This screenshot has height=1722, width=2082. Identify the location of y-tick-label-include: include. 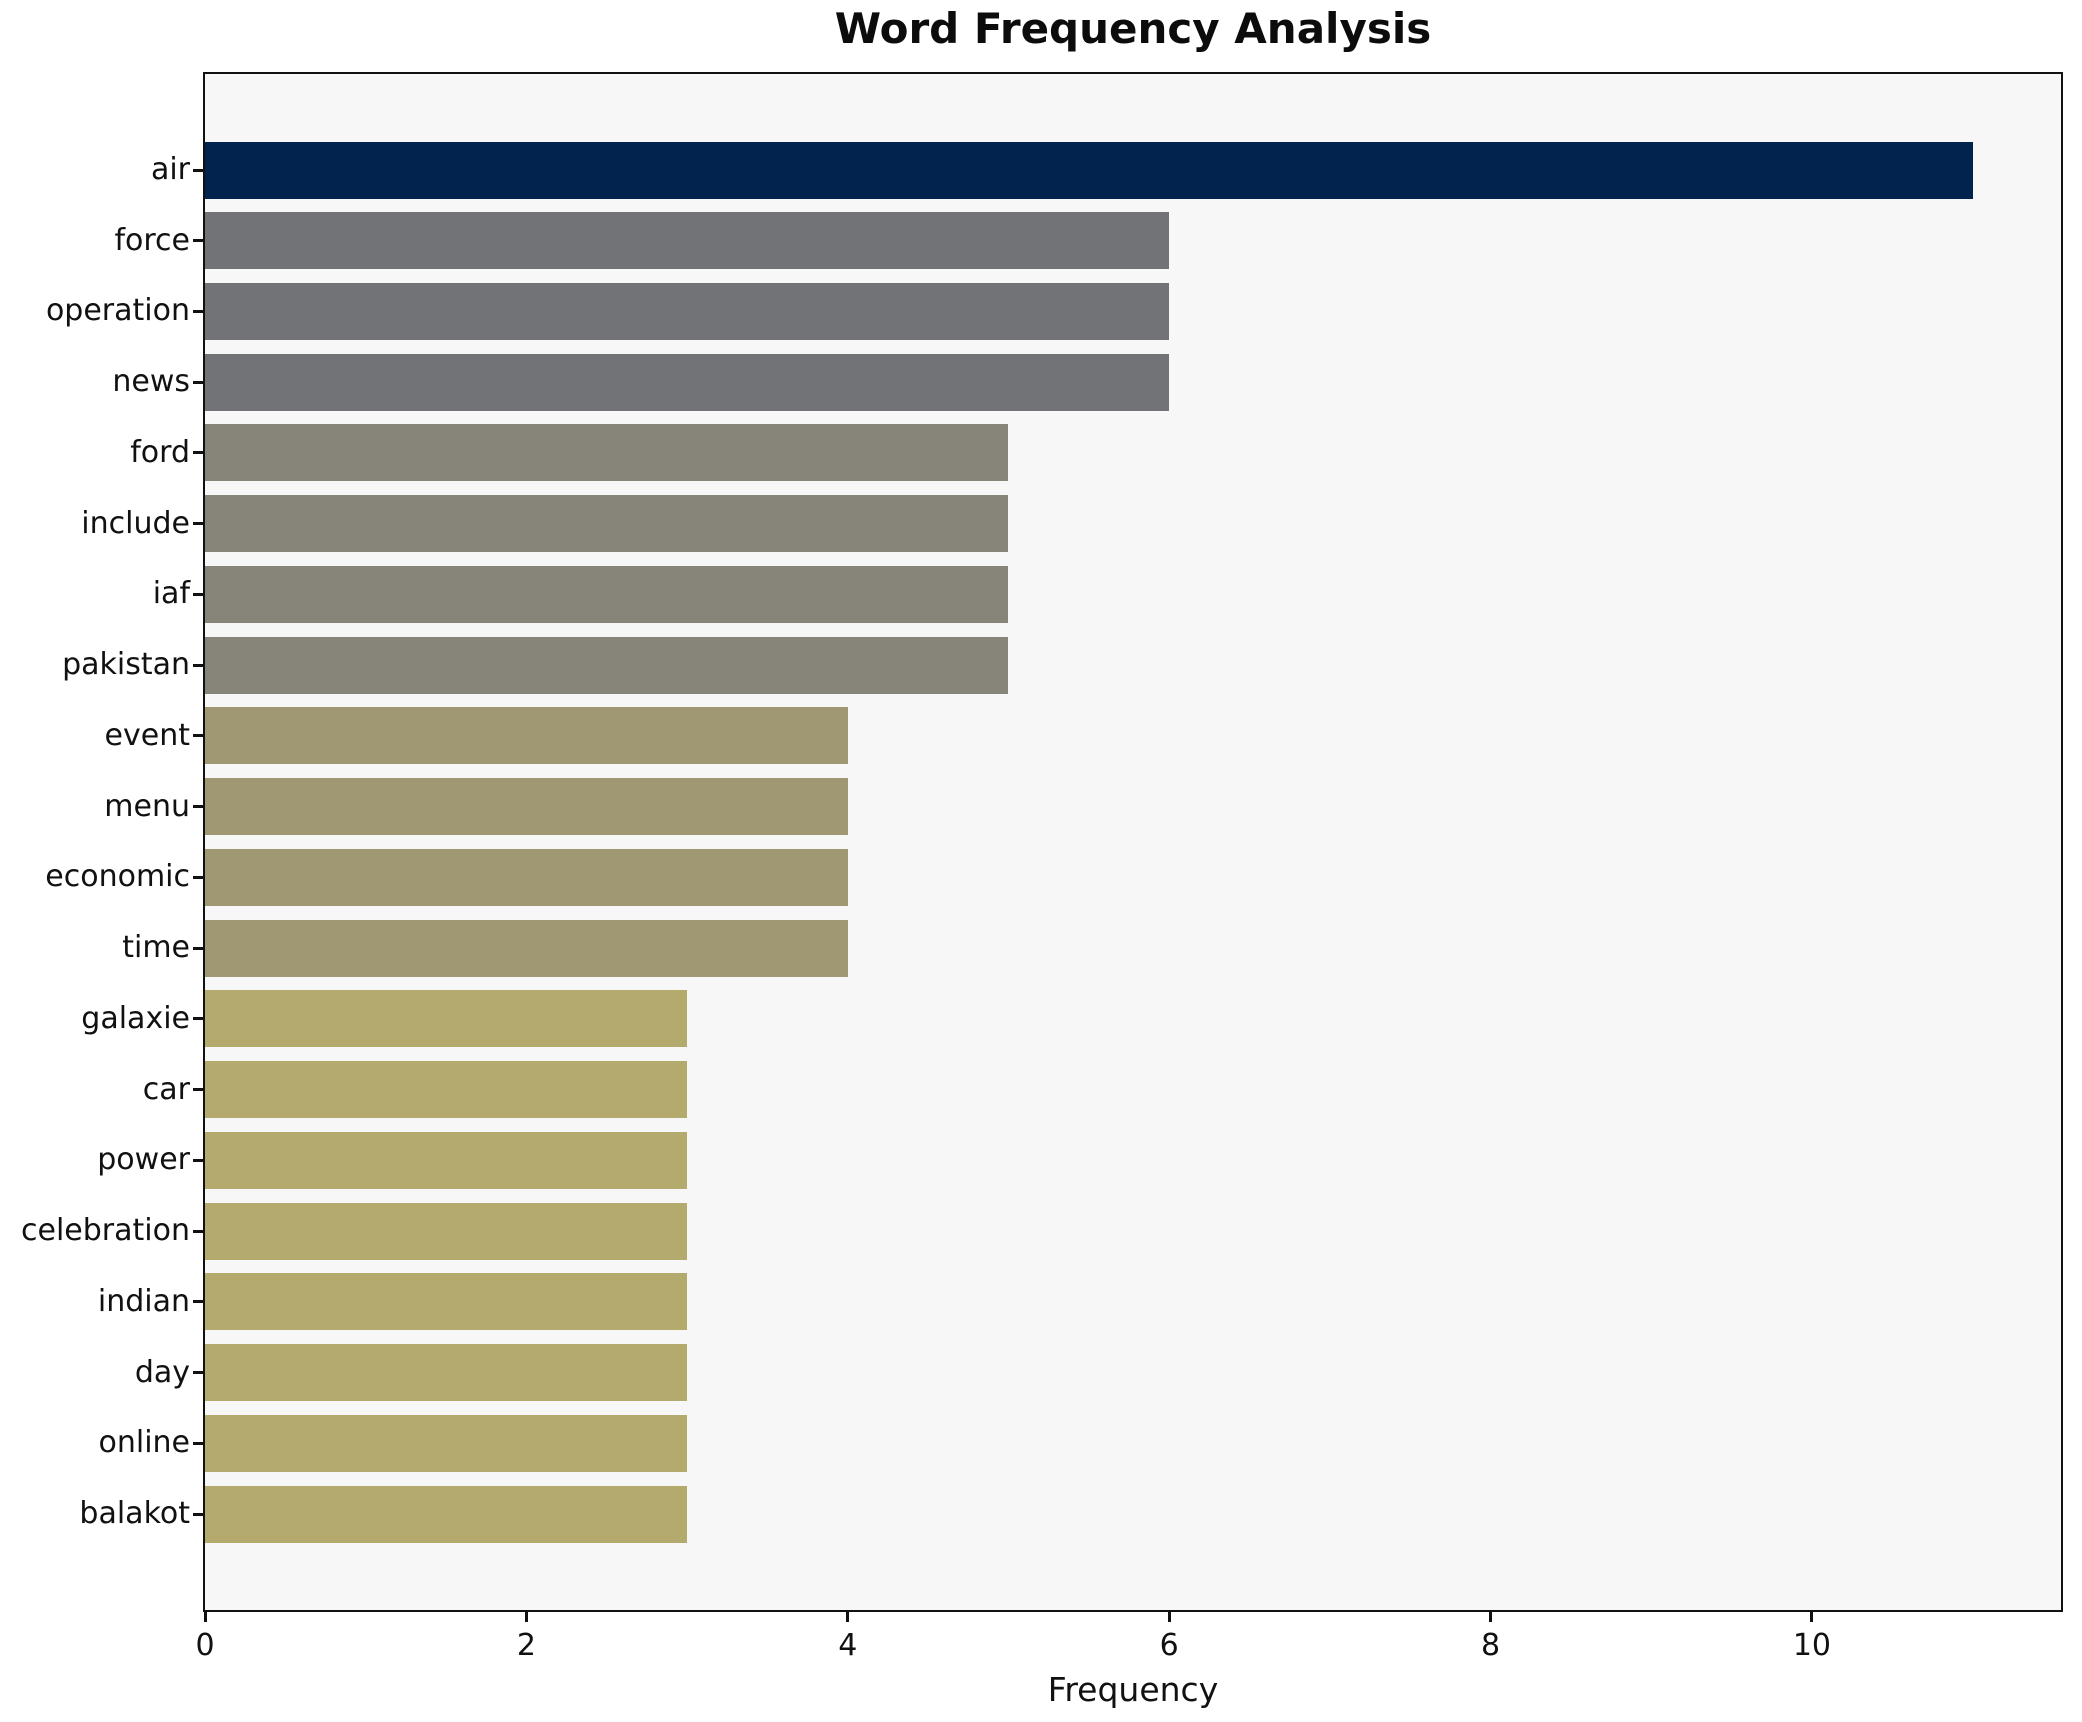
(135, 523).